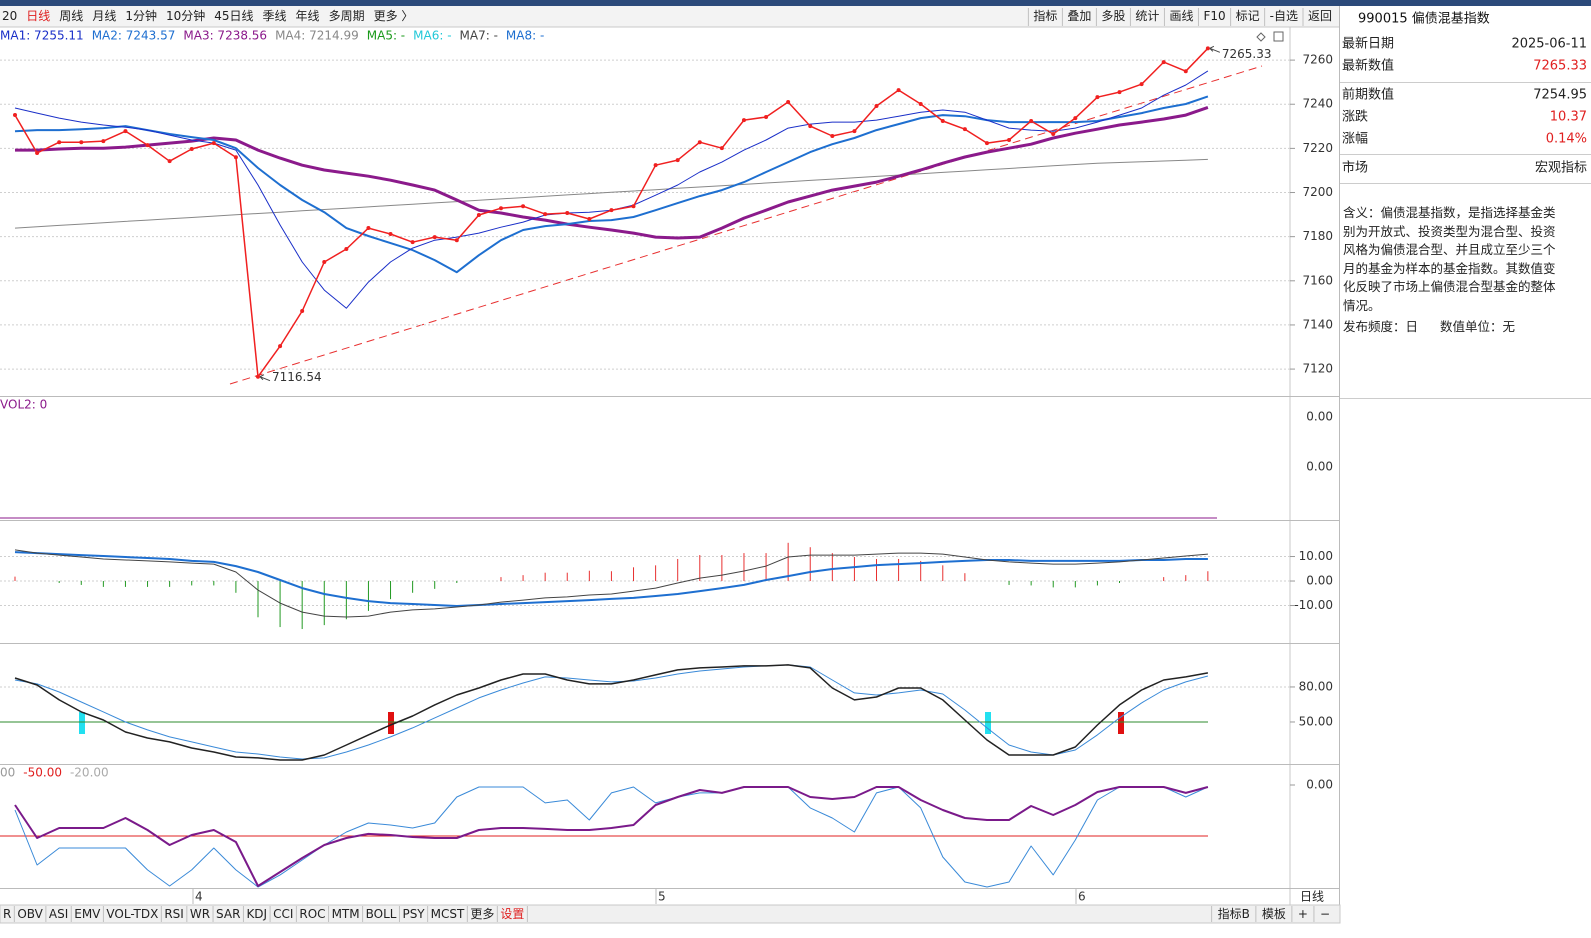  What do you see at coordinates (1045, 15) in the screenshot?
I see `toolbar-button: 指标` at bounding box center [1045, 15].